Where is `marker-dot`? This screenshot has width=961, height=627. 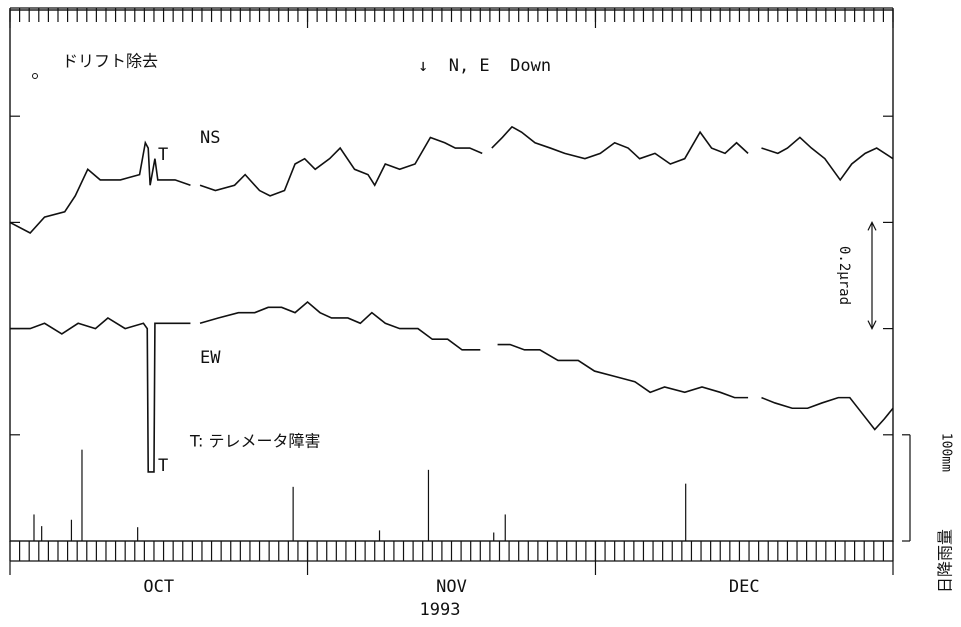 marker-dot is located at coordinates (35, 76).